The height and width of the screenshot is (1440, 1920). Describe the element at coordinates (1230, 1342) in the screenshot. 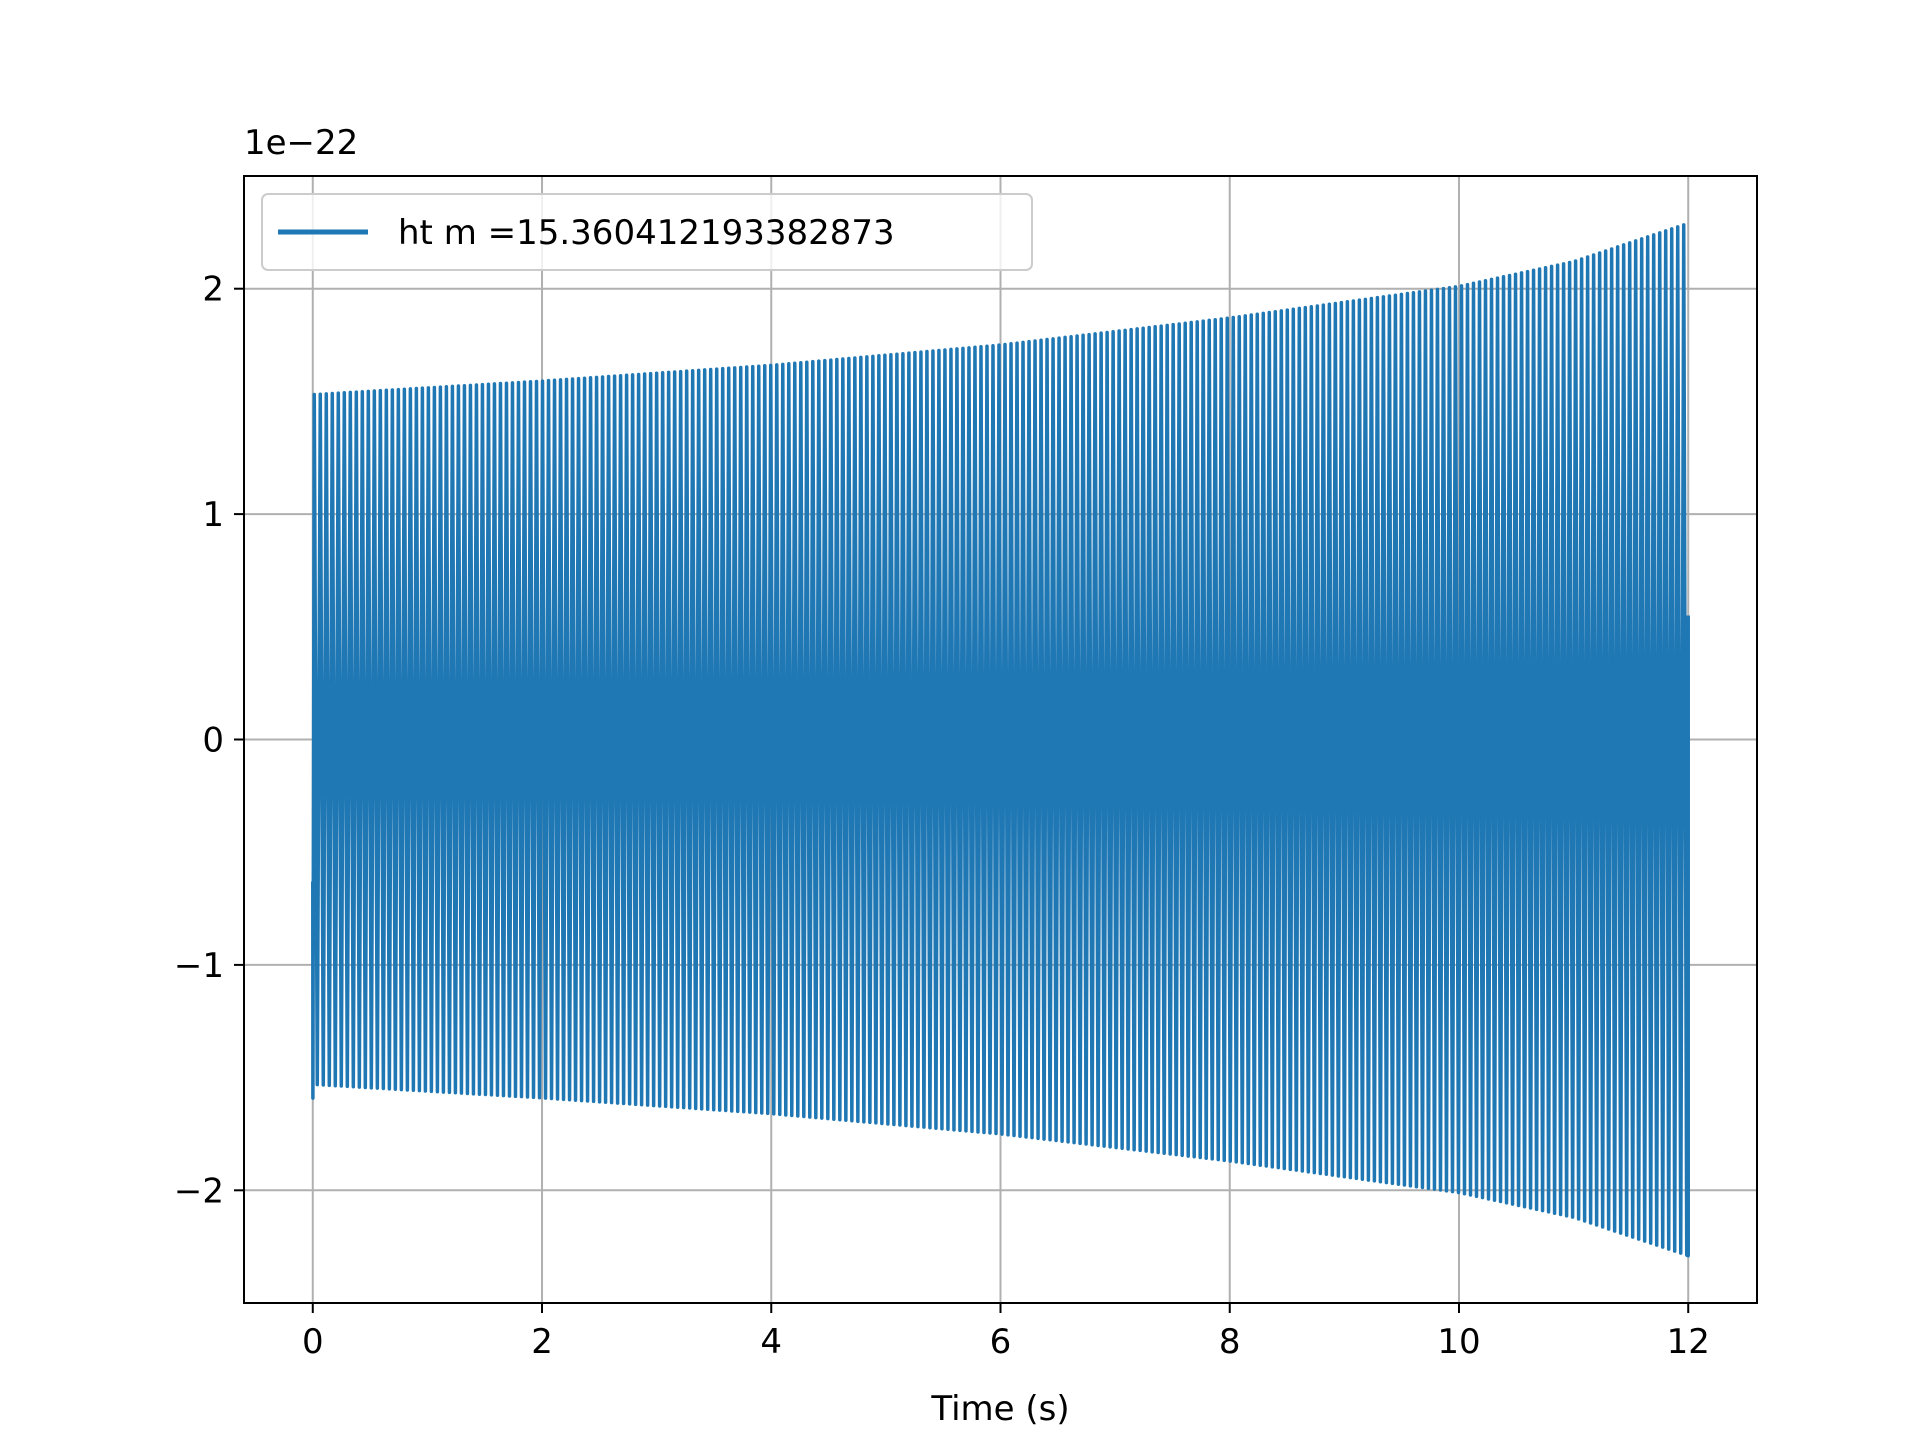

I see `x-tick-label-4: 8` at that location.